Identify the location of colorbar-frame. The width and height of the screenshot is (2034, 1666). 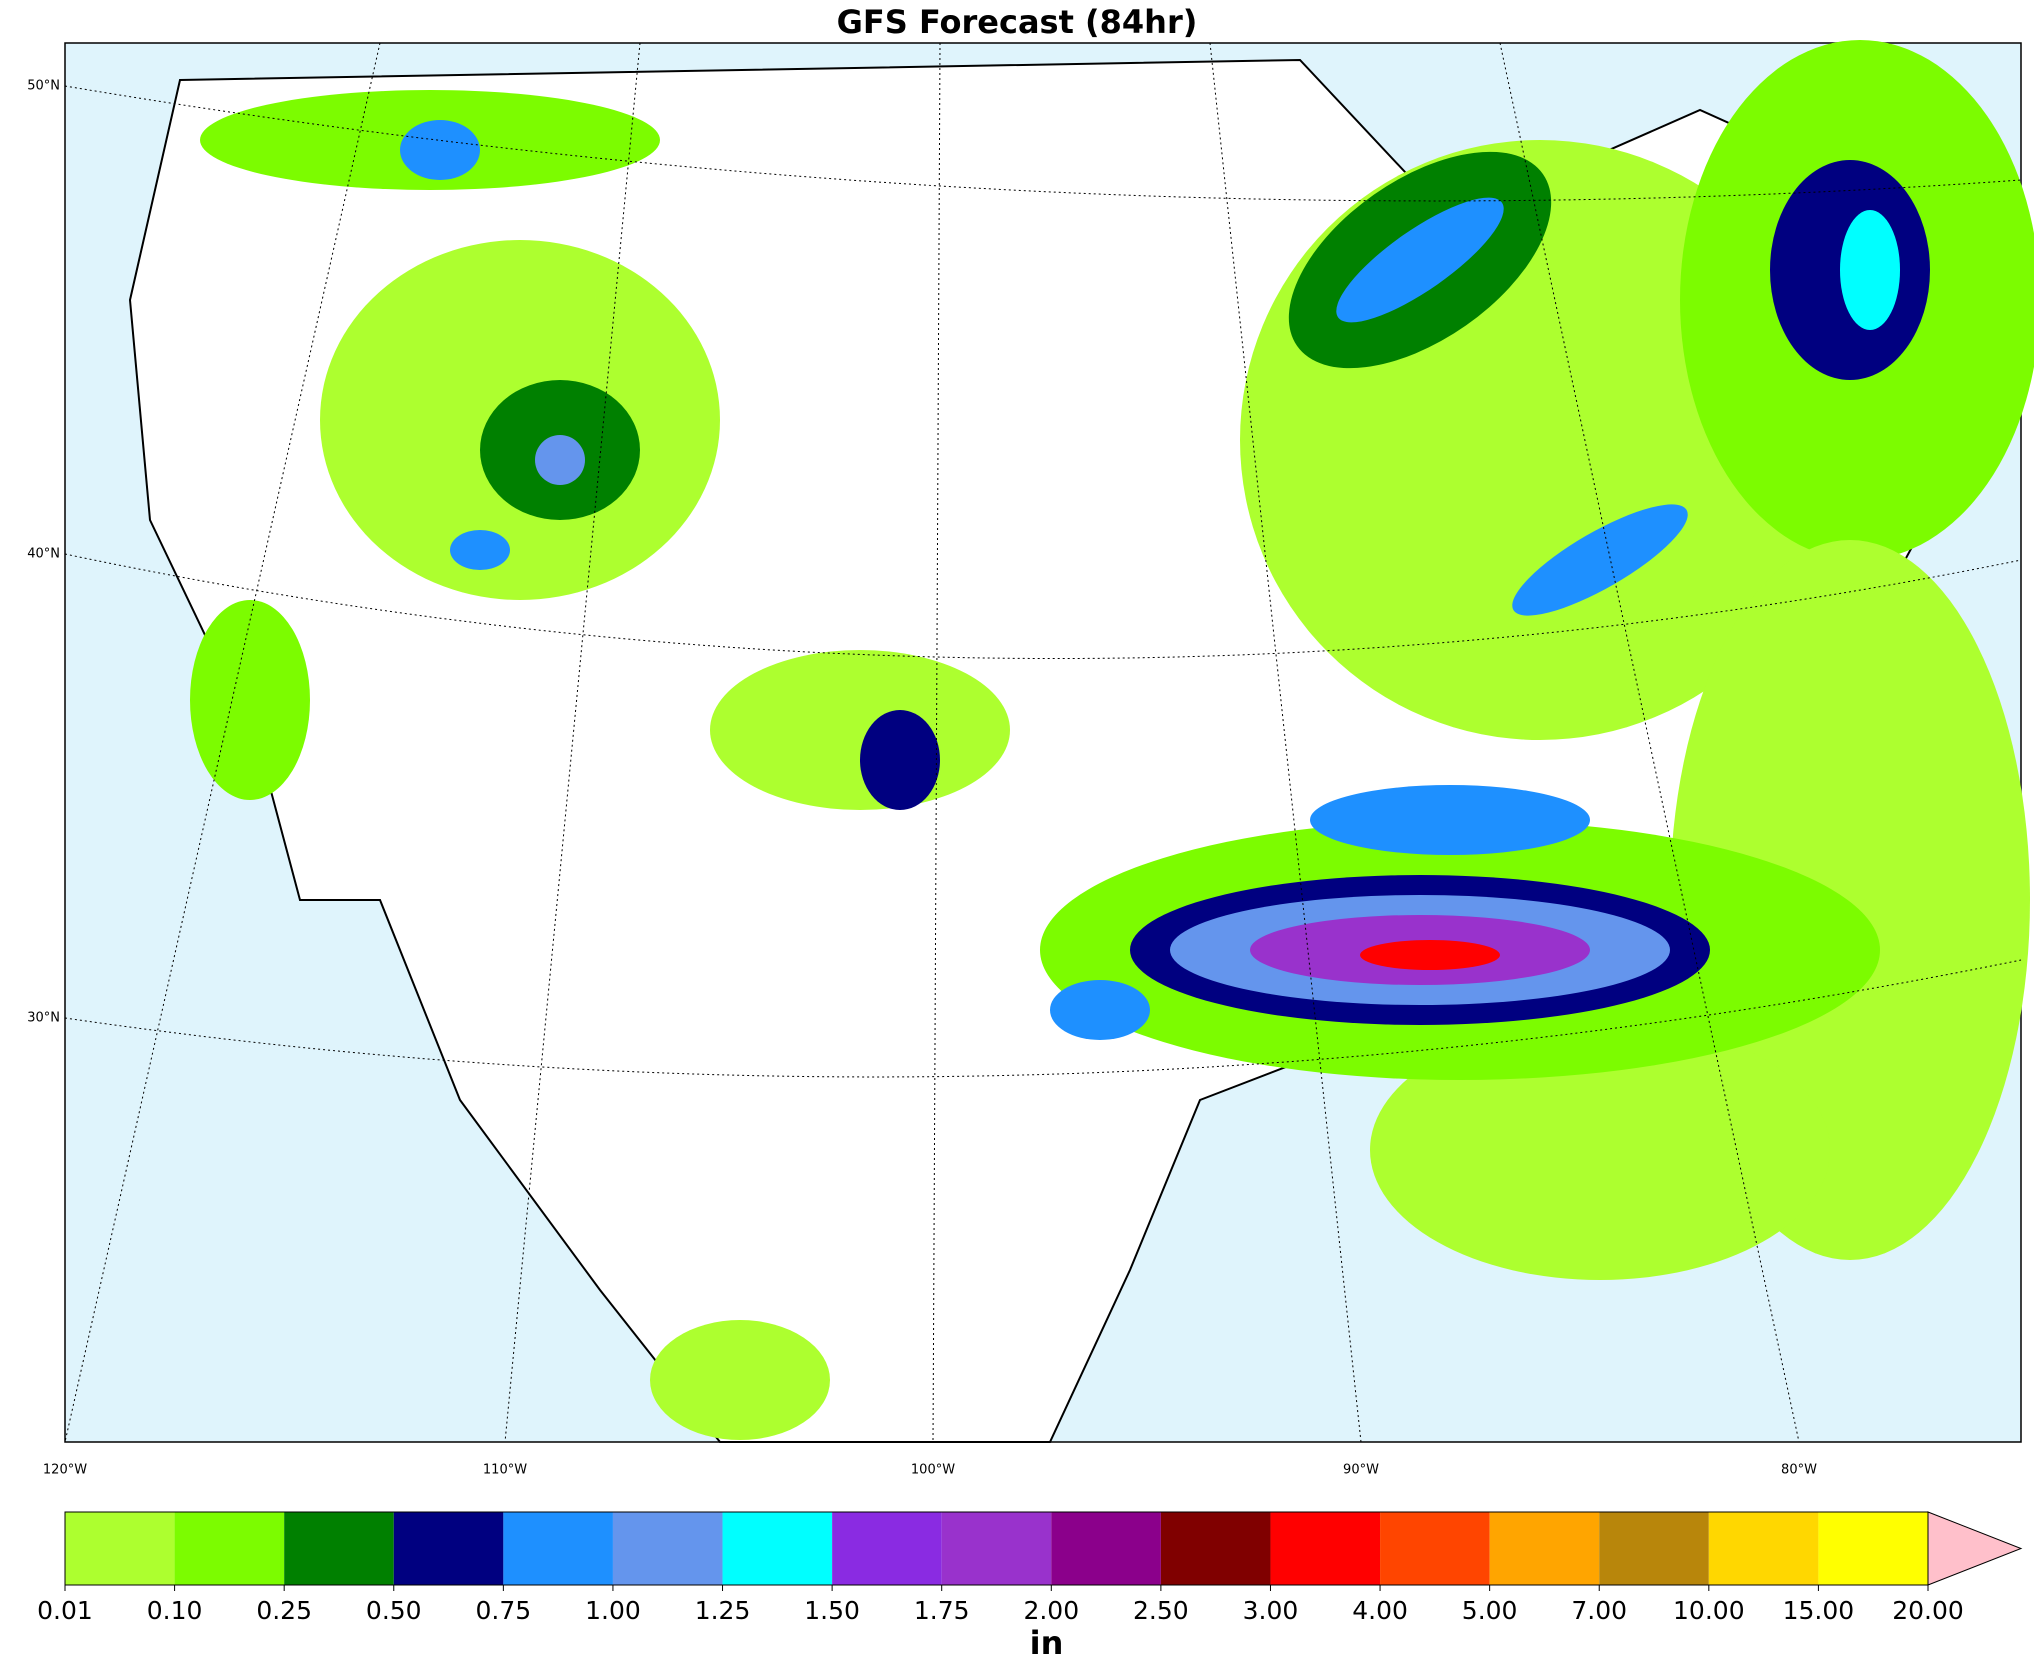
(996, 1548).